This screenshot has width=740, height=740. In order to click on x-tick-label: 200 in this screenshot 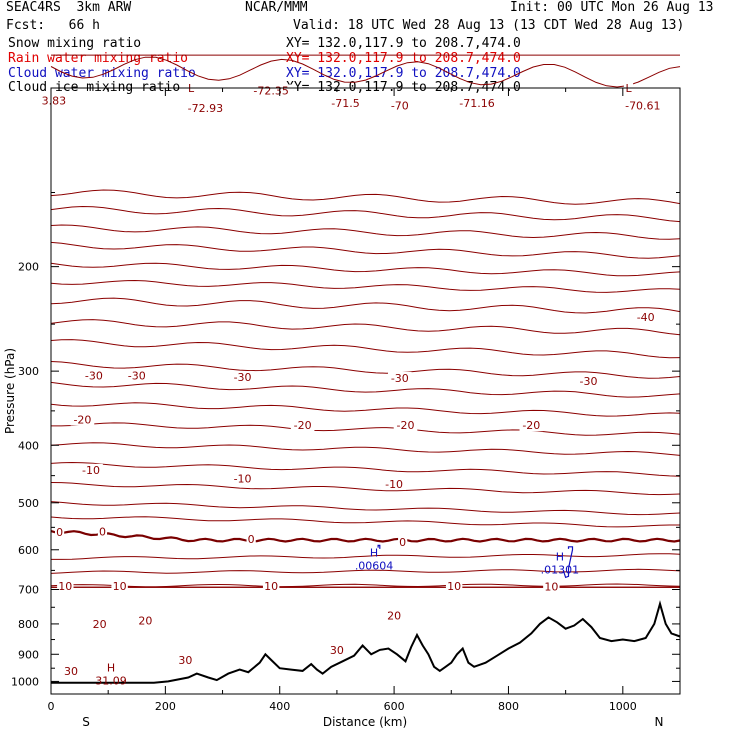, I will do `click(165, 706)`.